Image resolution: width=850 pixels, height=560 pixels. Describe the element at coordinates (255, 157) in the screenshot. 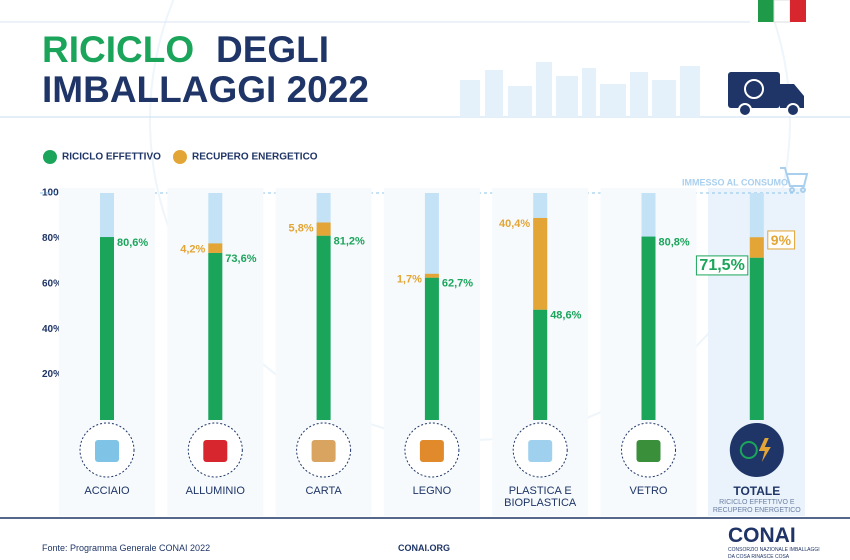

I see `legend-label: RECUPERO ENERGETICO` at that location.